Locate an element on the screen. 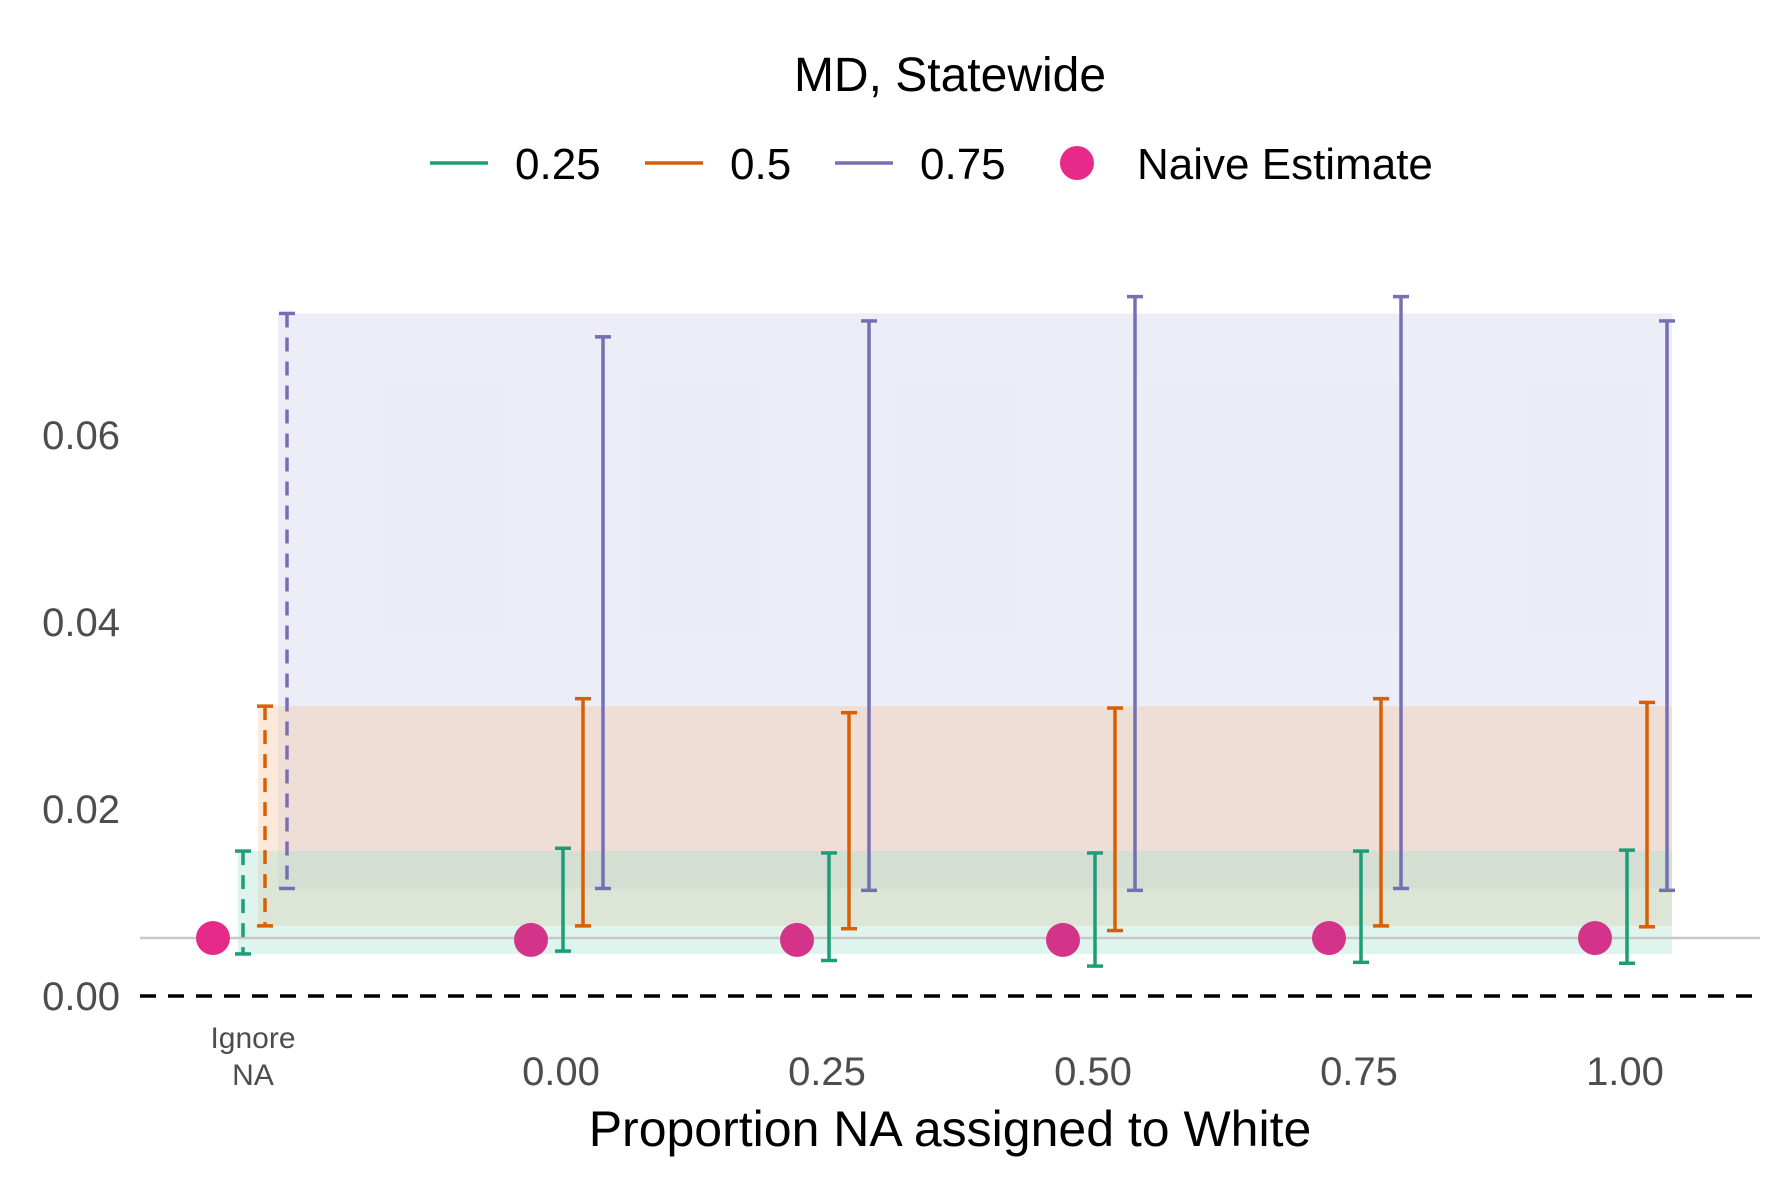 The image size is (1771, 1181). y-tick-label: 0.02 is located at coordinates (81, 810).